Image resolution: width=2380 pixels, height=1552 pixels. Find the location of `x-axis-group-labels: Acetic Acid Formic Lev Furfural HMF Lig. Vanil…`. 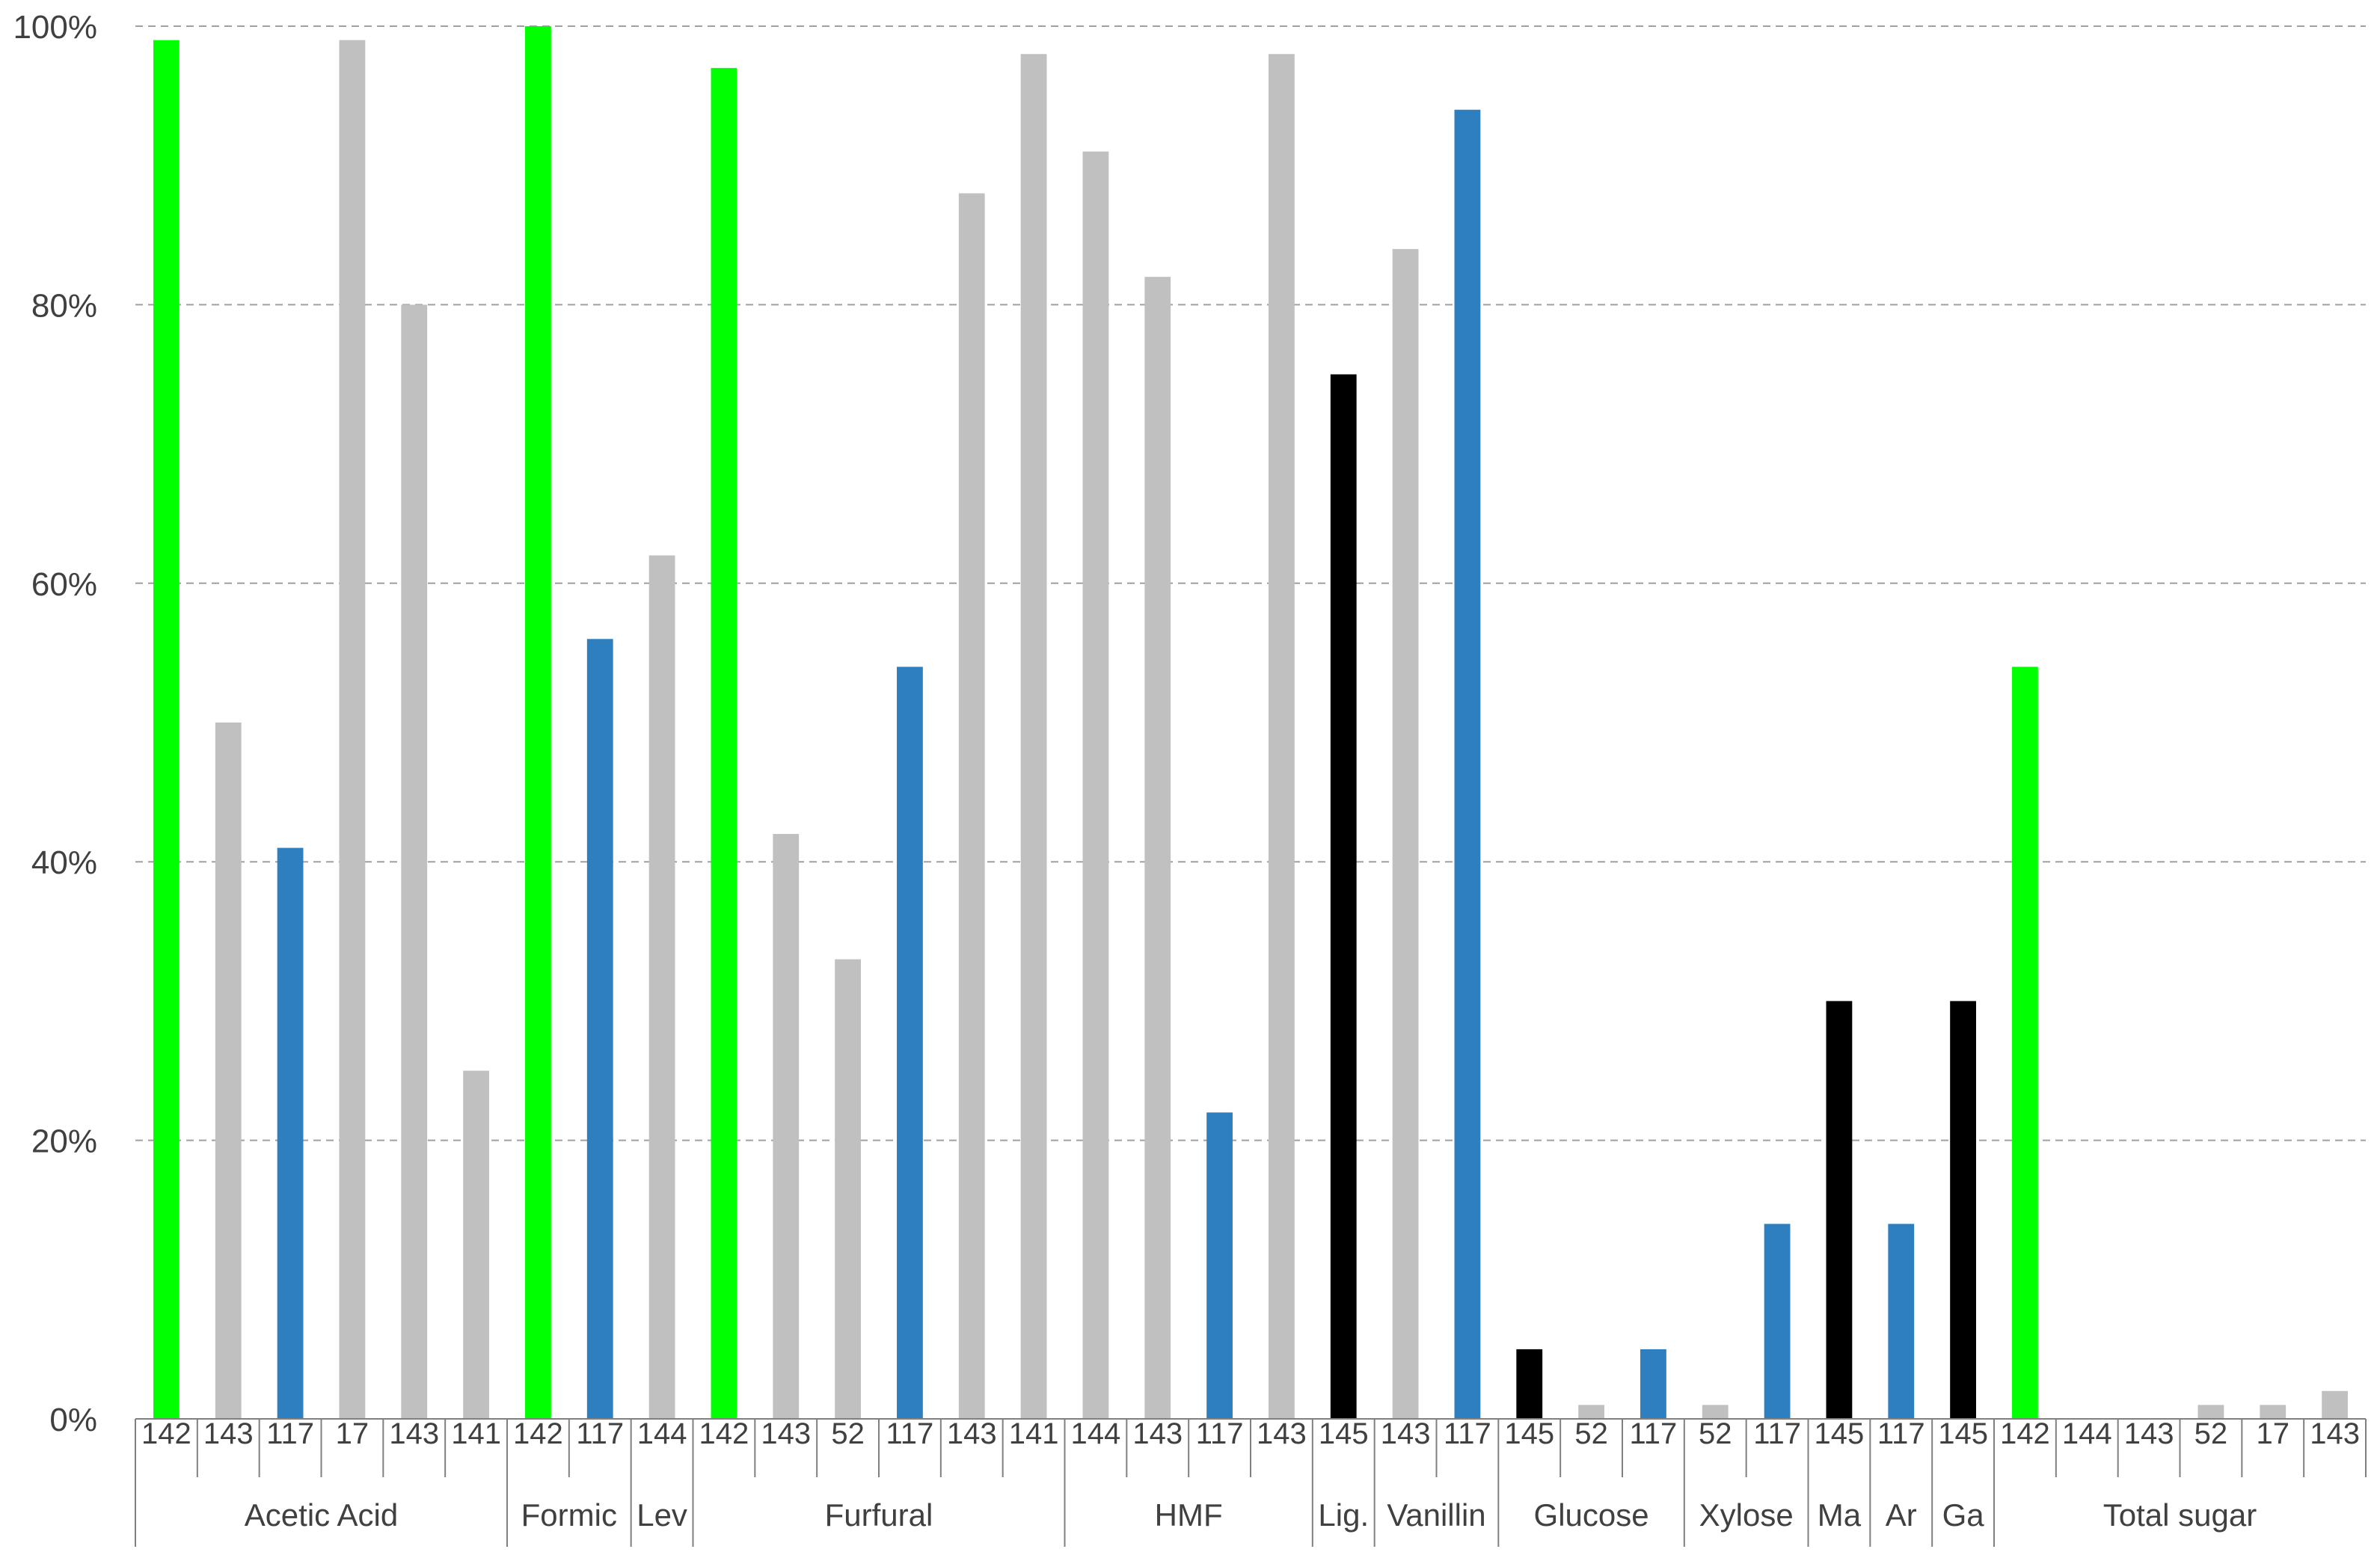

x-axis-group-labels: Acetic Acid Formic Lev Furfural HMF Lig. Vanil… is located at coordinates (1251, 1515).